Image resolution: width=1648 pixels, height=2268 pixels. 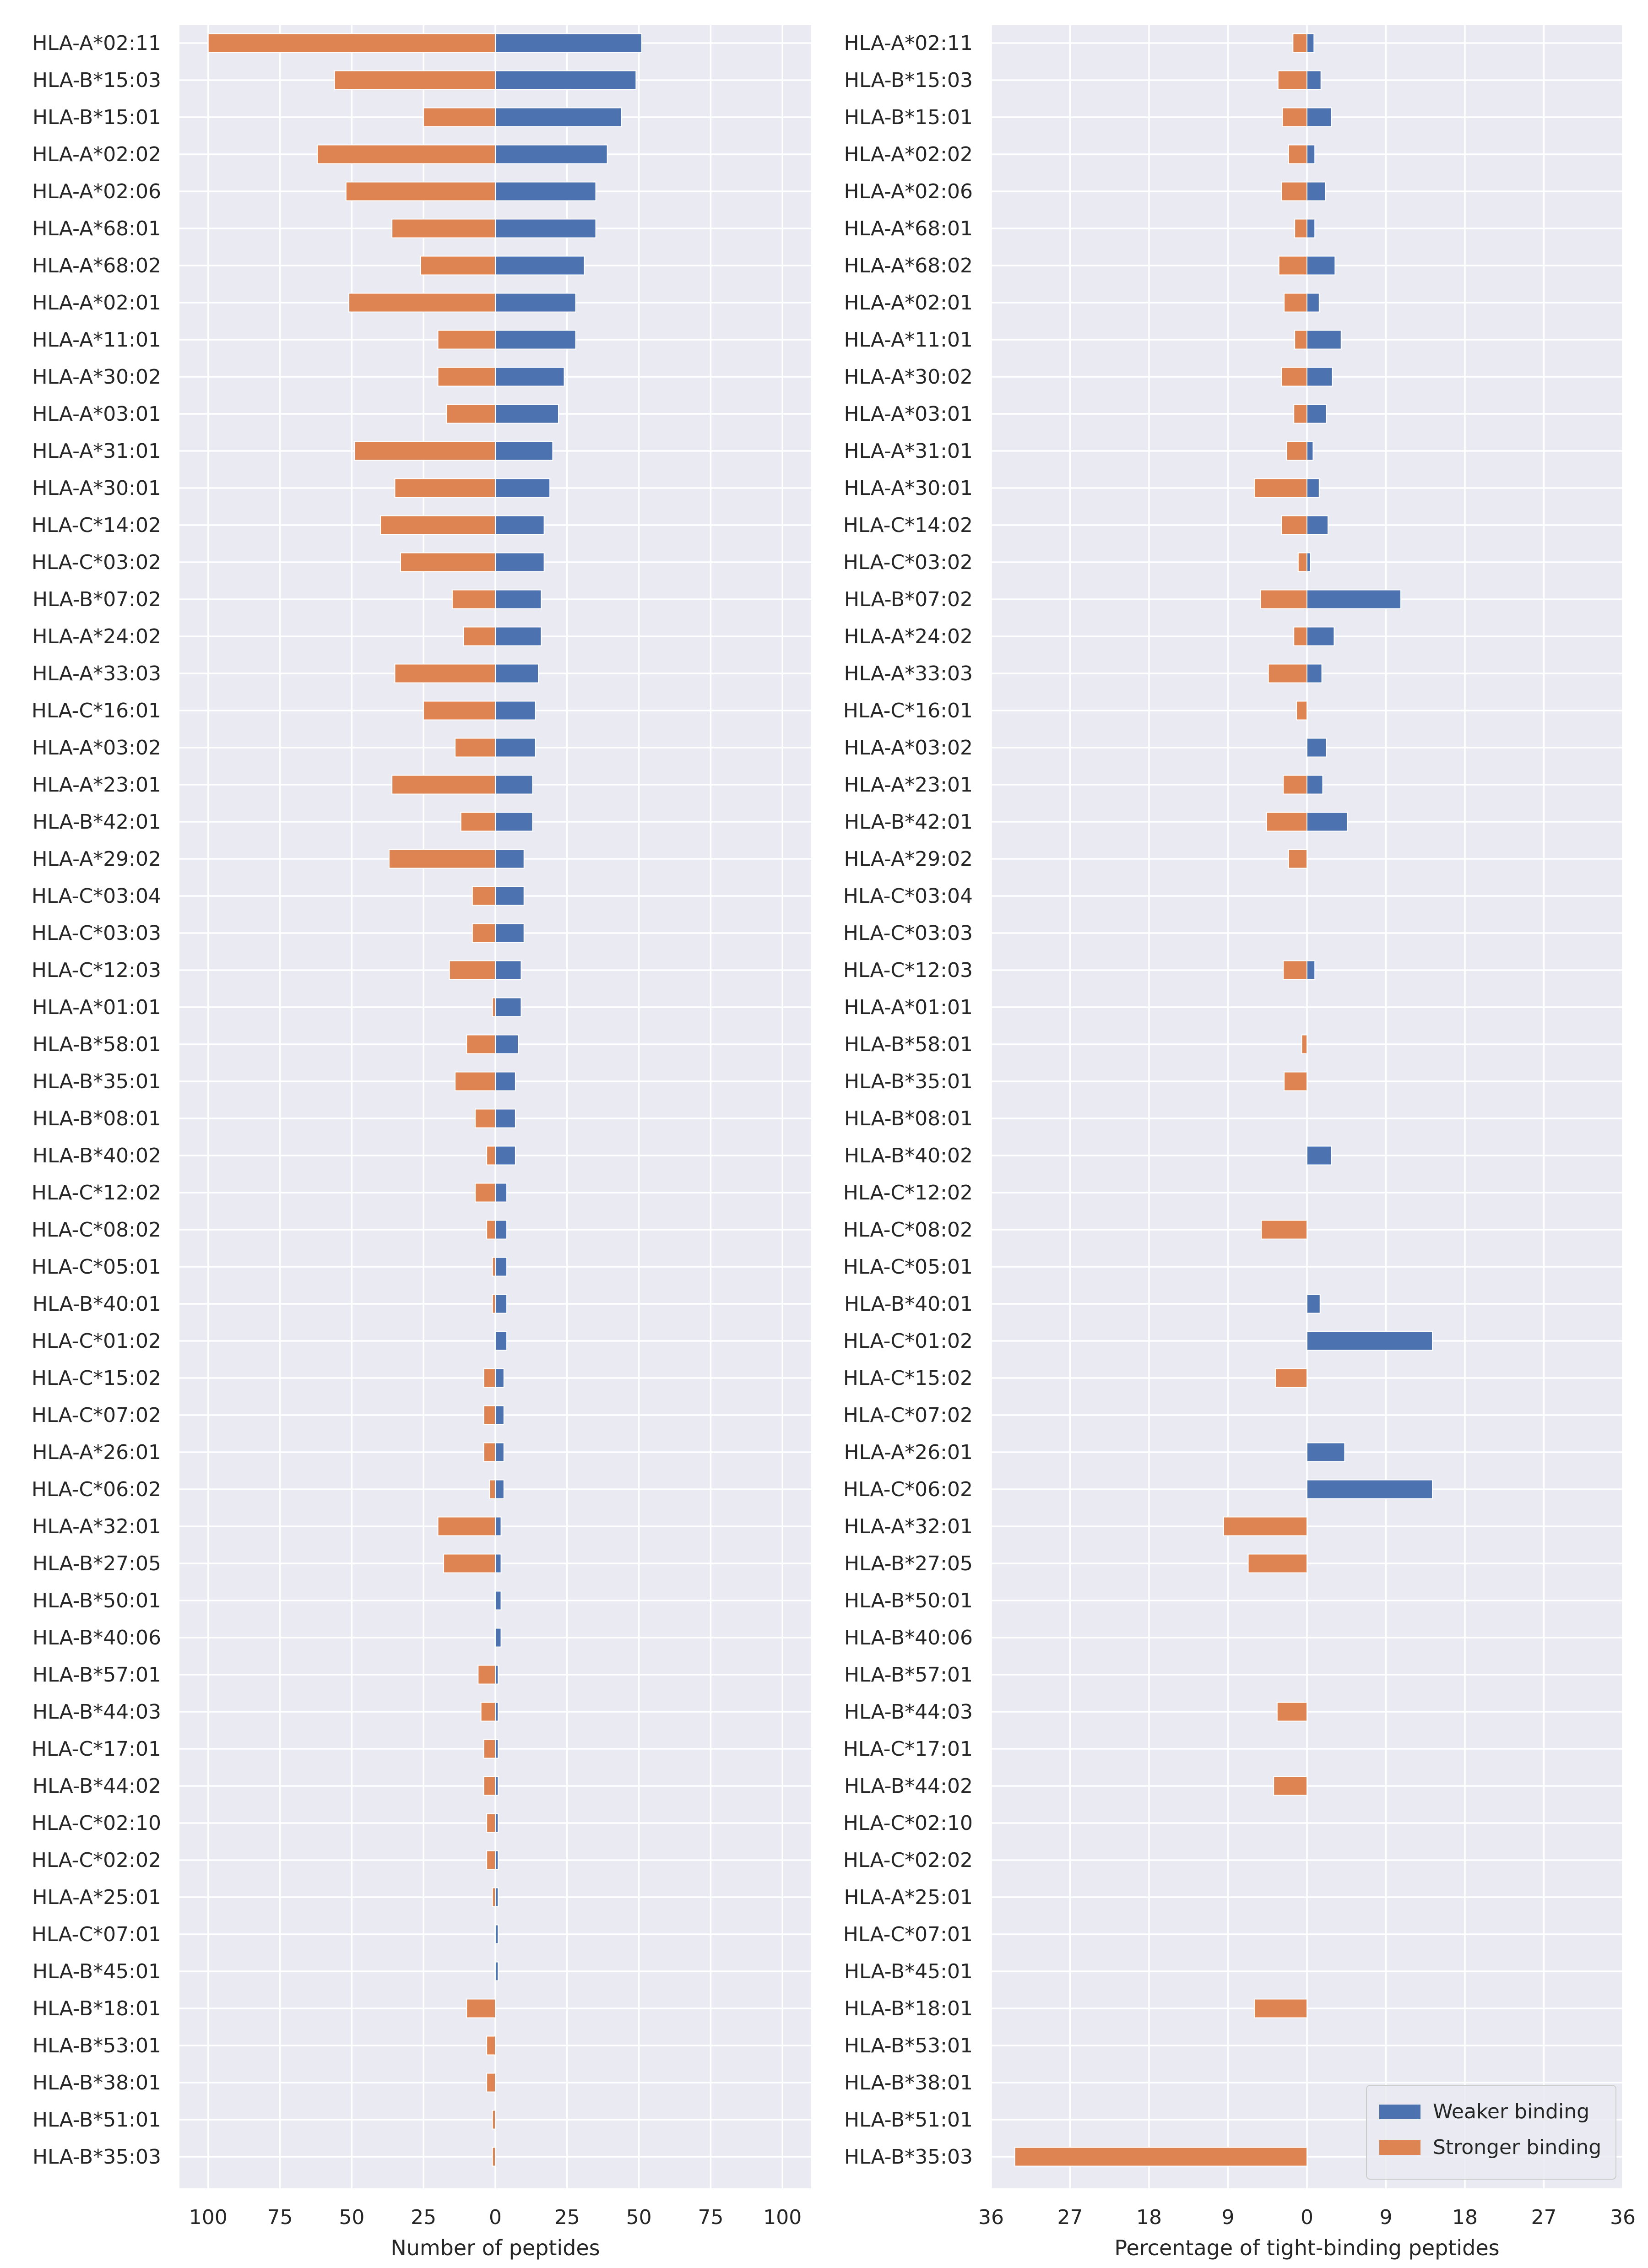 What do you see at coordinates (1307, 2218) in the screenshot?
I see `chart2-x-tick-label: 0` at bounding box center [1307, 2218].